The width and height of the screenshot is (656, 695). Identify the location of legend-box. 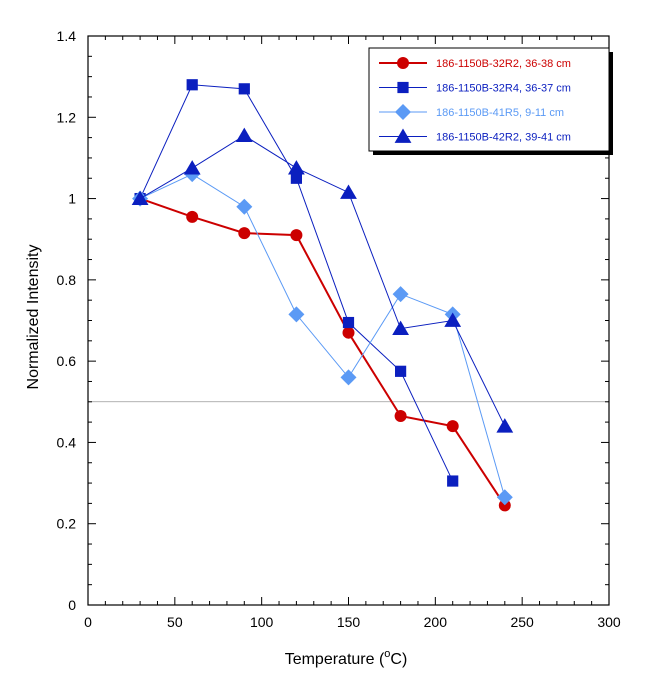
(489, 99).